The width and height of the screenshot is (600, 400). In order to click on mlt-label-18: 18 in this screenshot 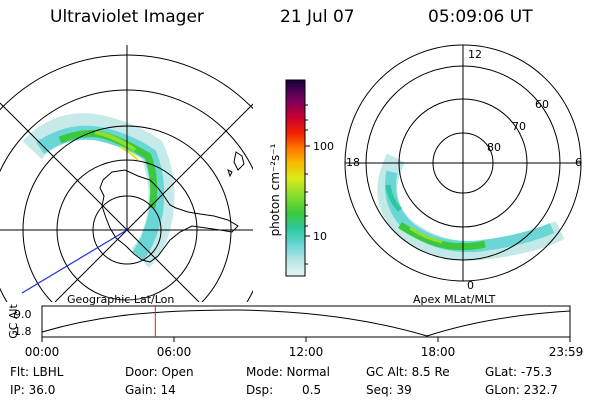, I will do `click(353, 162)`.